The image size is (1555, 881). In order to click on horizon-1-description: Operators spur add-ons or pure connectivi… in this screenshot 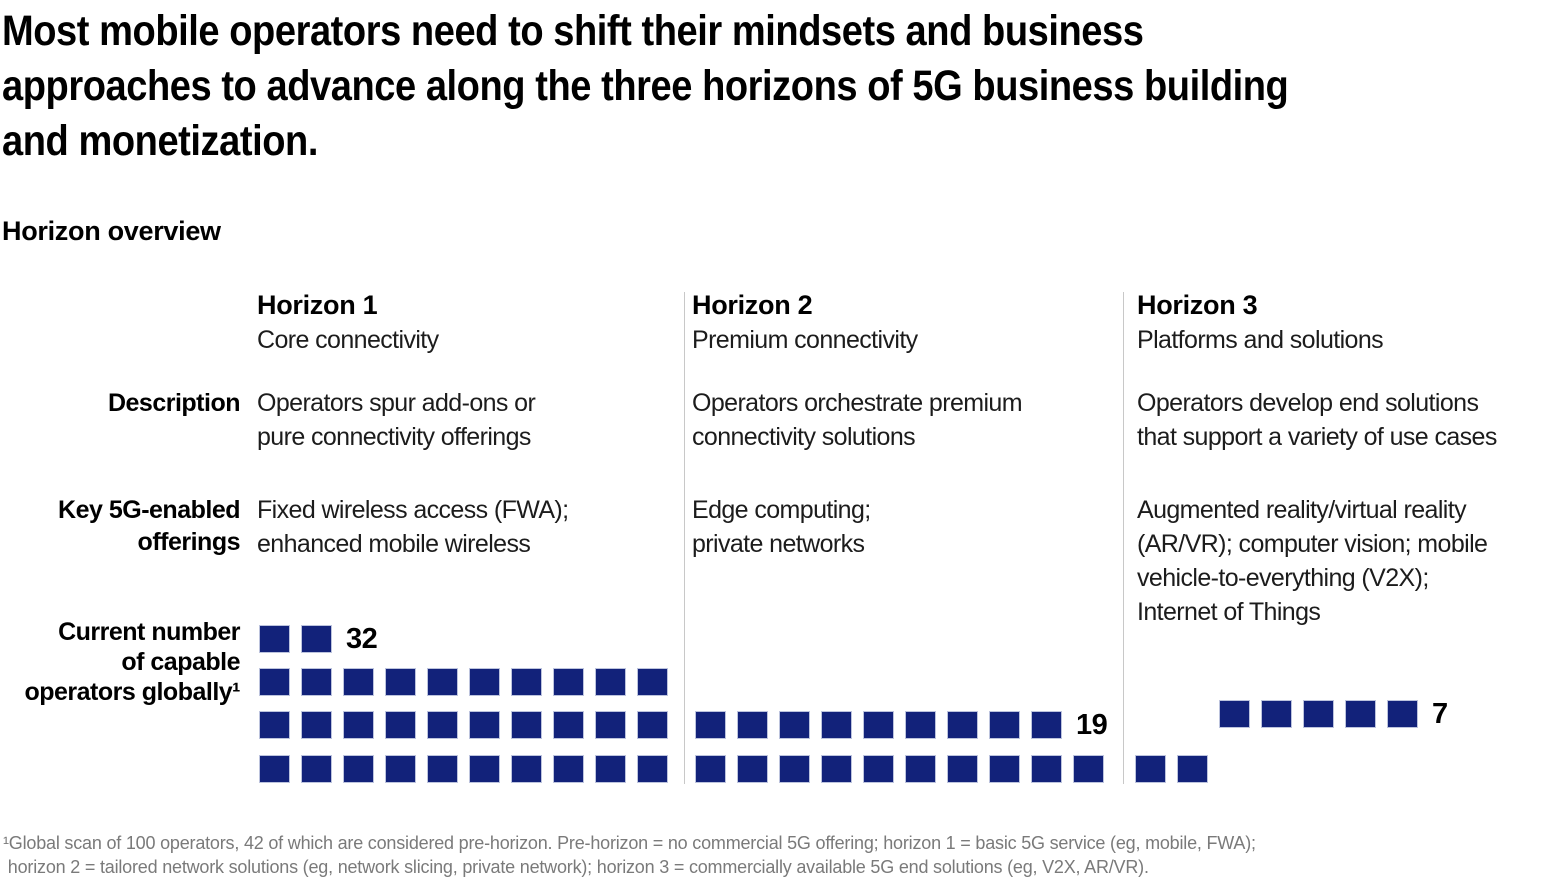, I will do `click(396, 420)`.